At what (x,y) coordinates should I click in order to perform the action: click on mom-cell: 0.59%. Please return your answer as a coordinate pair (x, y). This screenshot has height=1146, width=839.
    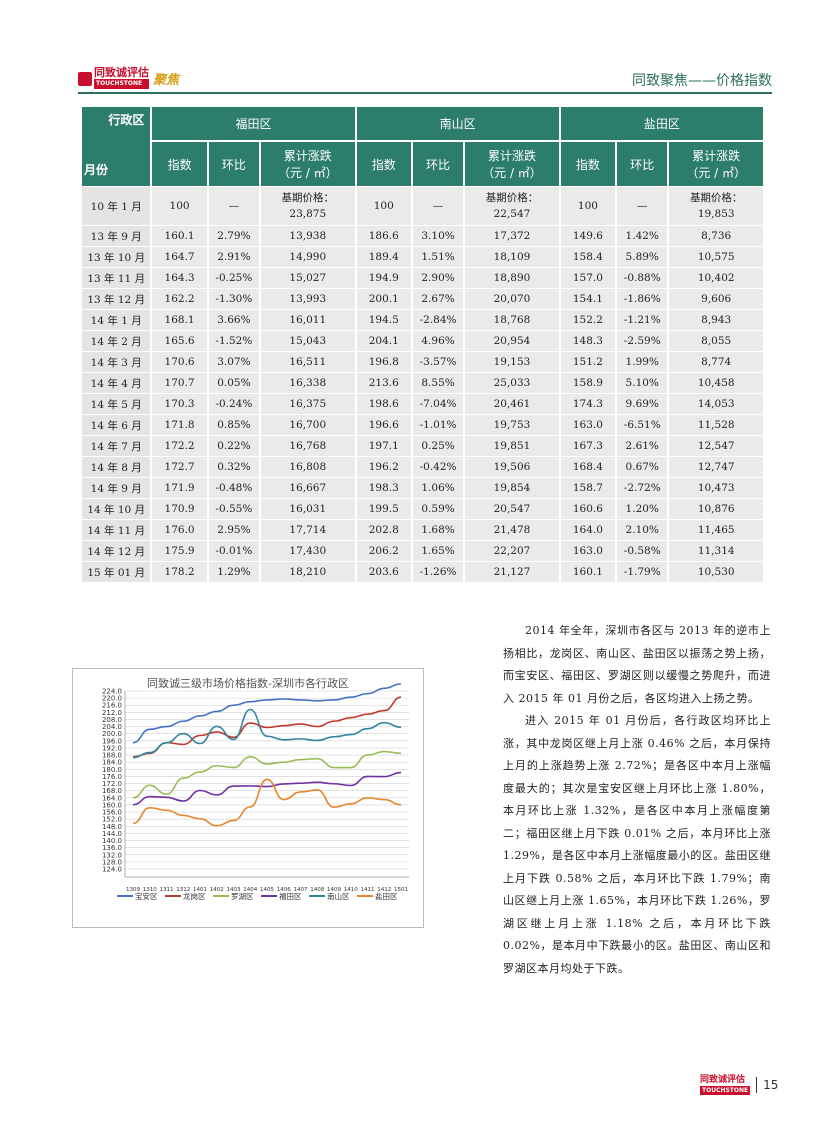
    Looking at the image, I should click on (439, 508).